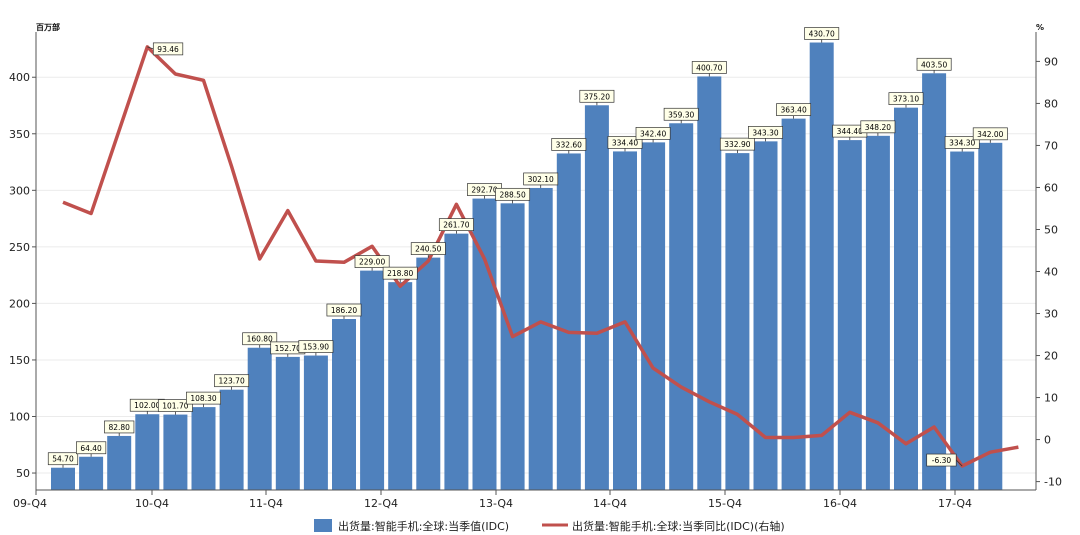  I want to click on bar-data-label: 332.90, so click(737, 145).